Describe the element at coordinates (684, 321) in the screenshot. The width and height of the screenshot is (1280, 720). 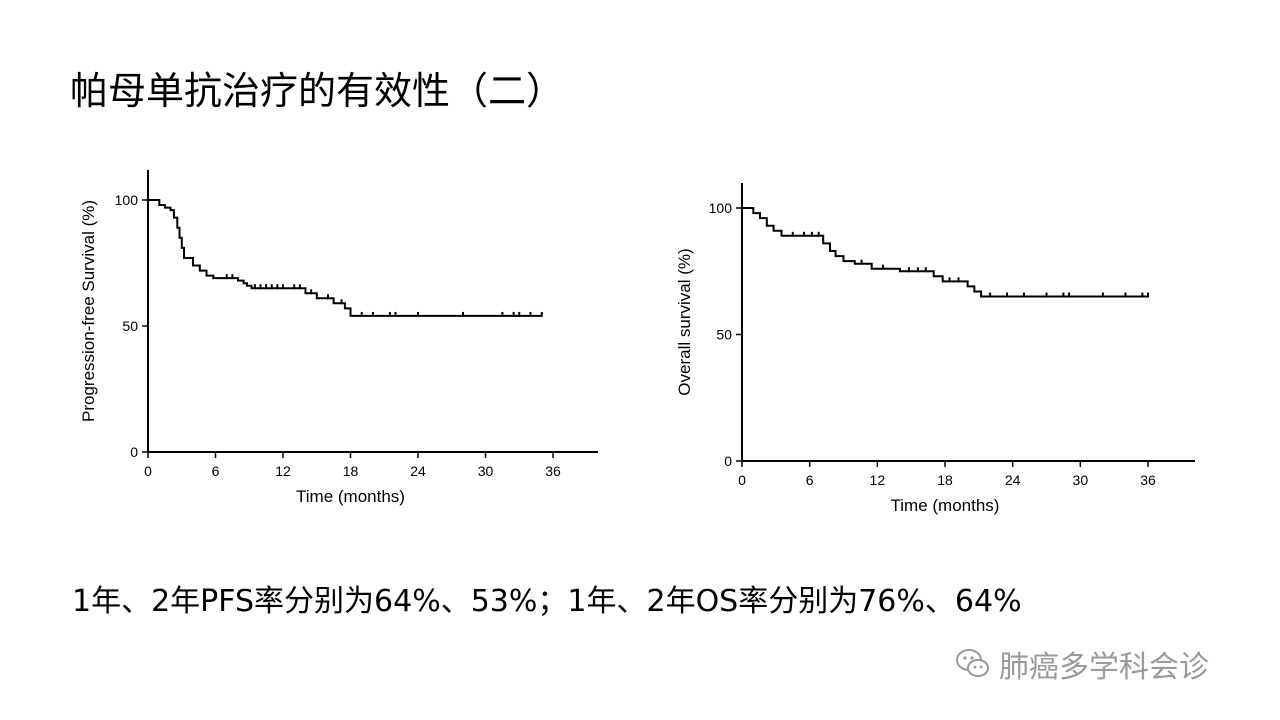
I see `y-axis-title: Overall survival (%)` at that location.